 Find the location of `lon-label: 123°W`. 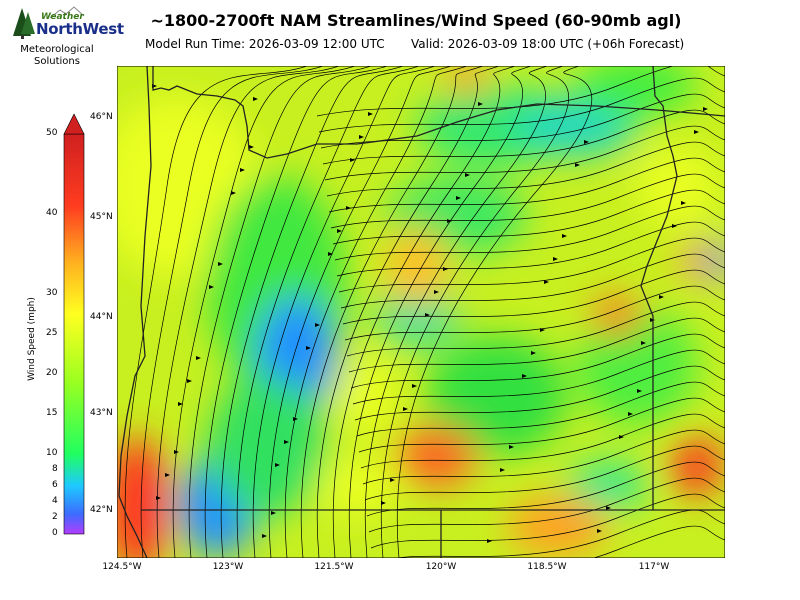

lon-label: 123°W is located at coordinates (228, 567).